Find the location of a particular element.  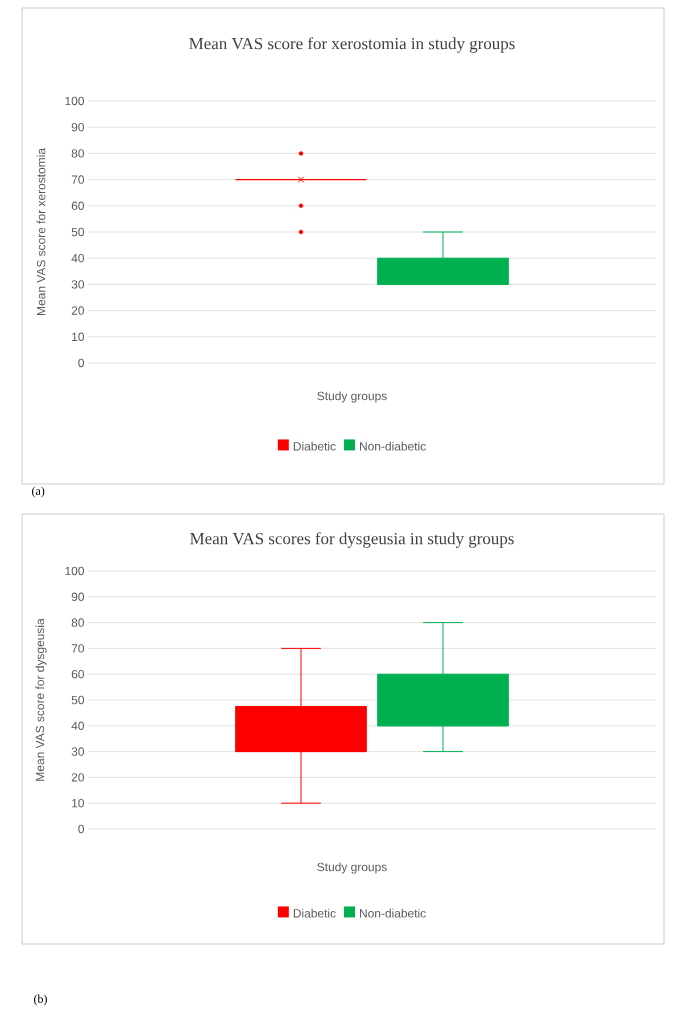

text: (b) is located at coordinates (40, 1000).